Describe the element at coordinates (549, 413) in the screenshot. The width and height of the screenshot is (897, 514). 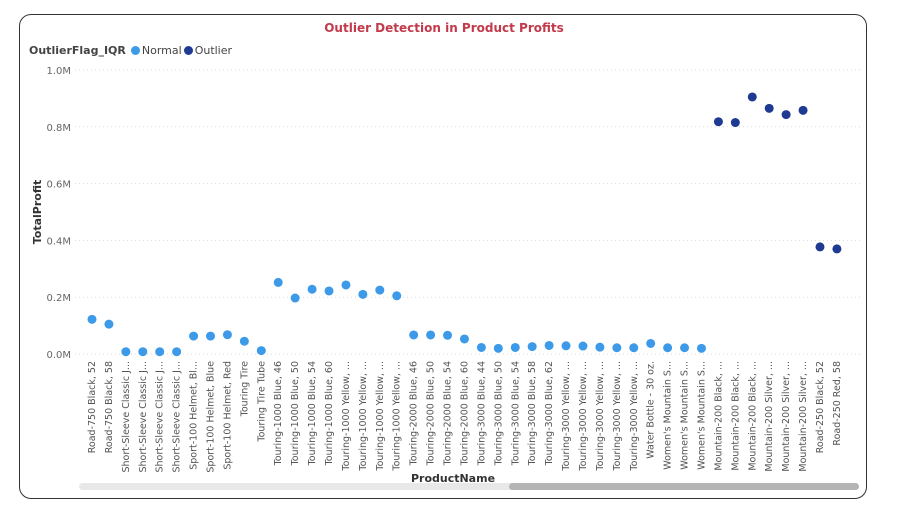
I see `x-tick-label: Touring-3000 Blue, 62` at that location.